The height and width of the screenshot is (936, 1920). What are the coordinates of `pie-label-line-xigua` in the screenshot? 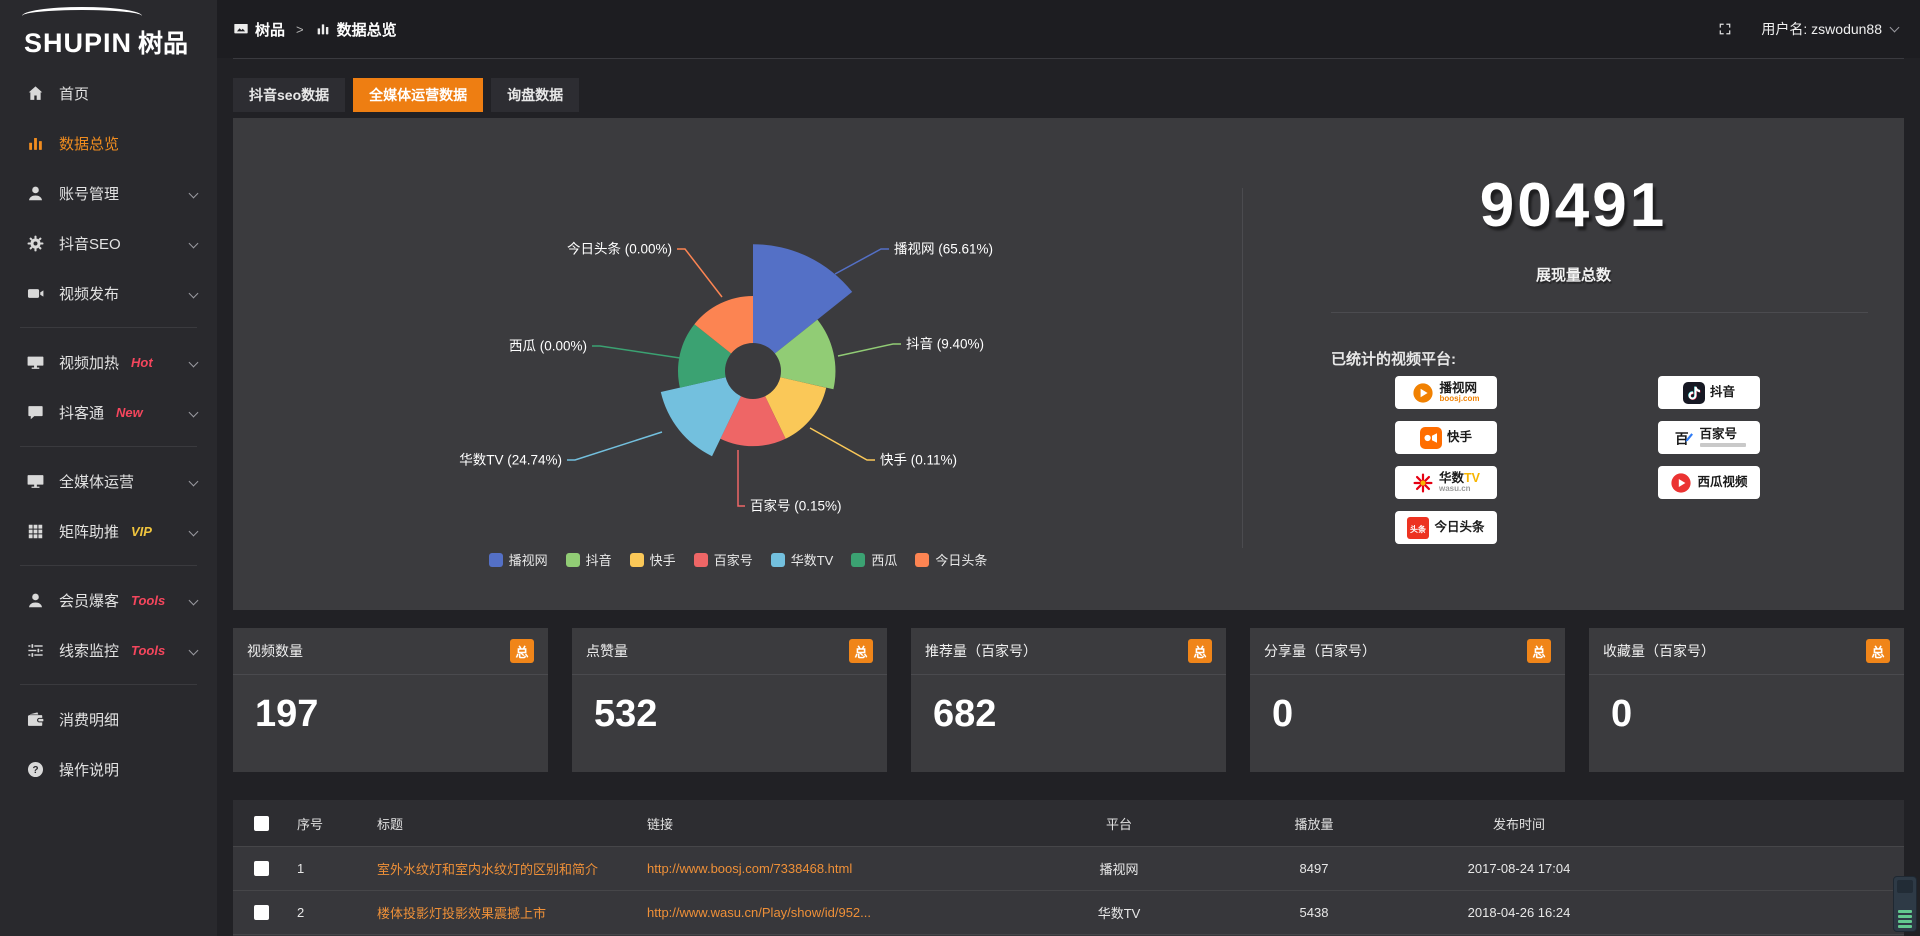 It's located at (636, 352).